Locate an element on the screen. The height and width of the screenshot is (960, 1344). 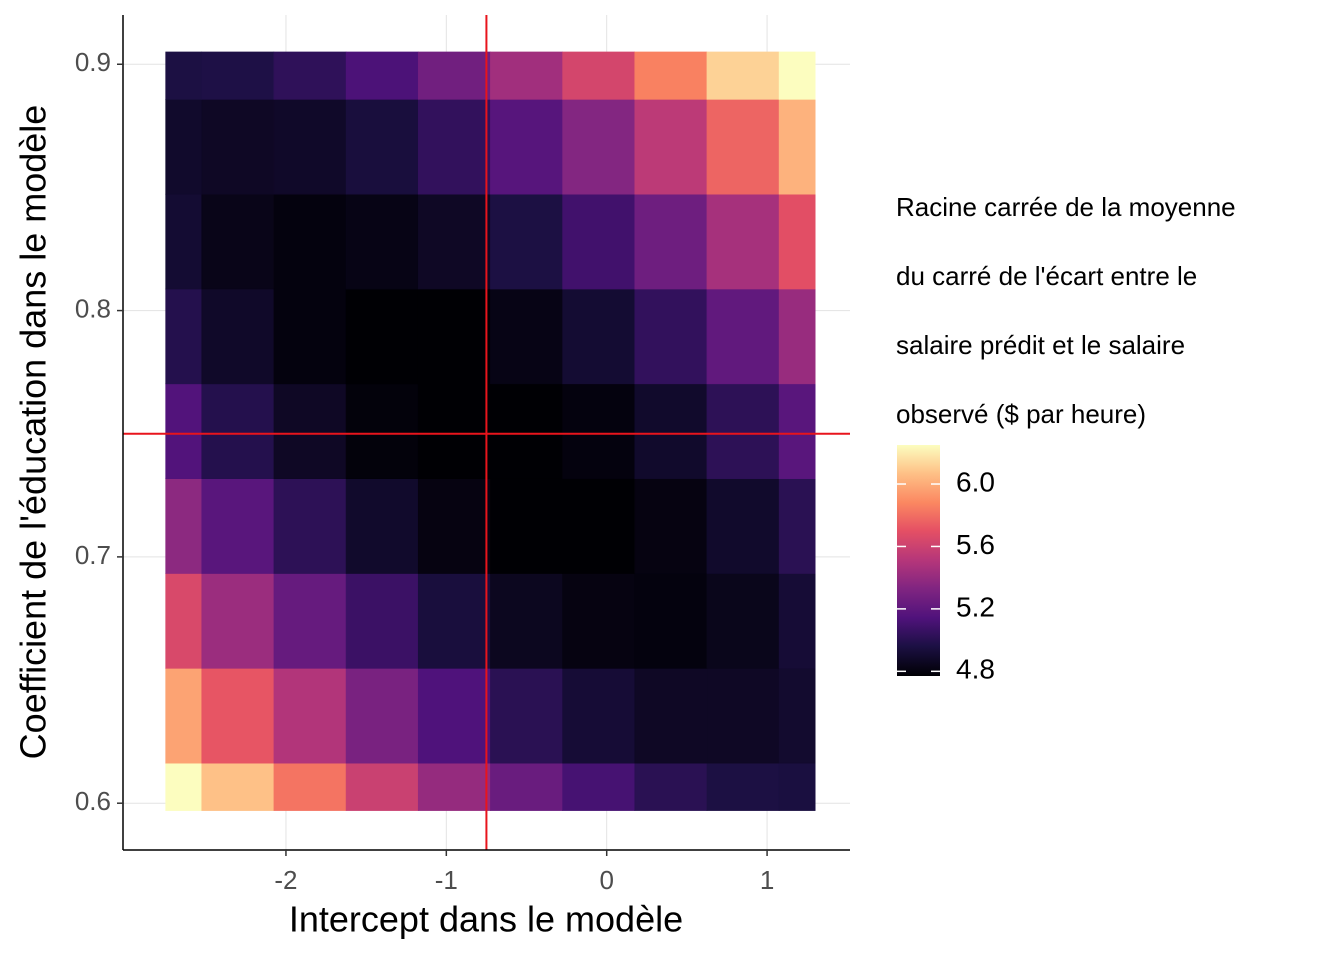
legend-title-line: Racine carrée de la moyenne is located at coordinates (1066, 207).